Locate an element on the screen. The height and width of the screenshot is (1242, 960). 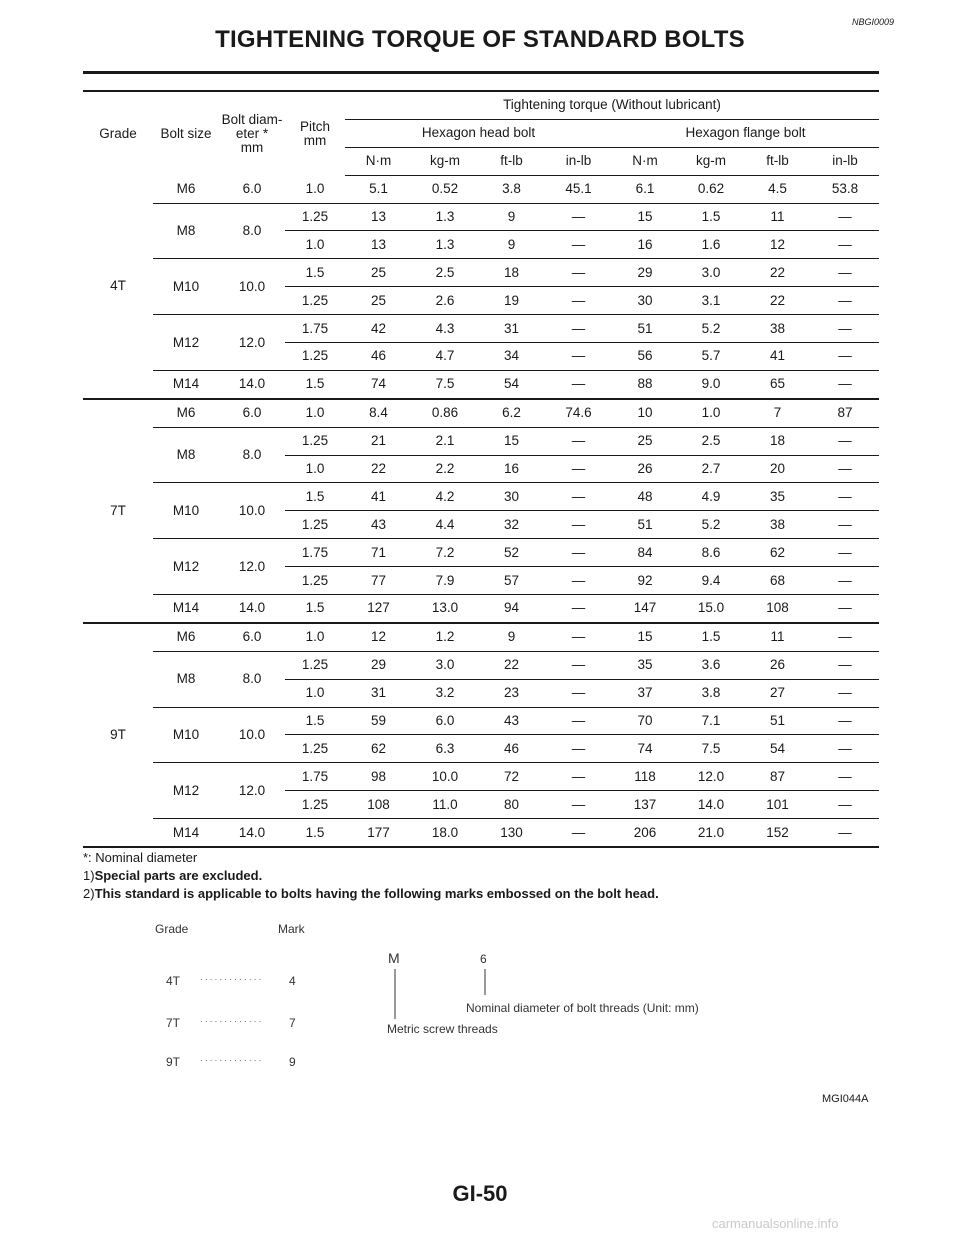
pitch-cell: 1.25 is located at coordinates (315, 581).